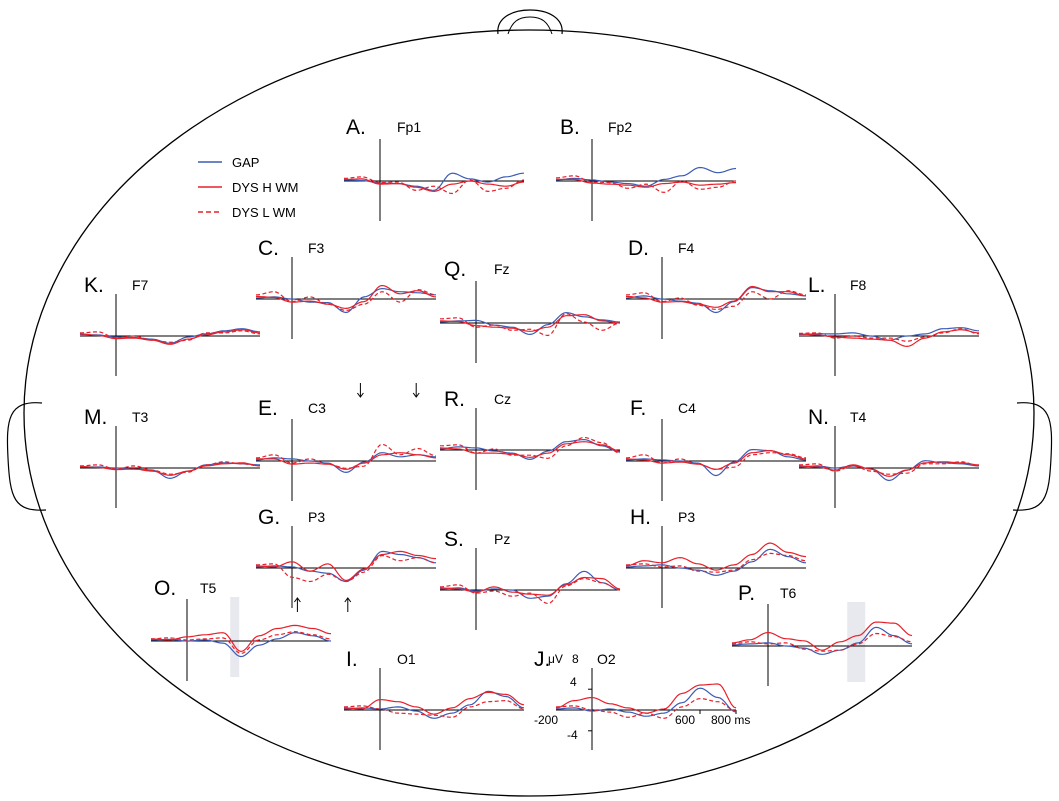 This screenshot has height=801, width=1059. What do you see at coordinates (95, 417) in the screenshot?
I see `panel-letter: M.` at bounding box center [95, 417].